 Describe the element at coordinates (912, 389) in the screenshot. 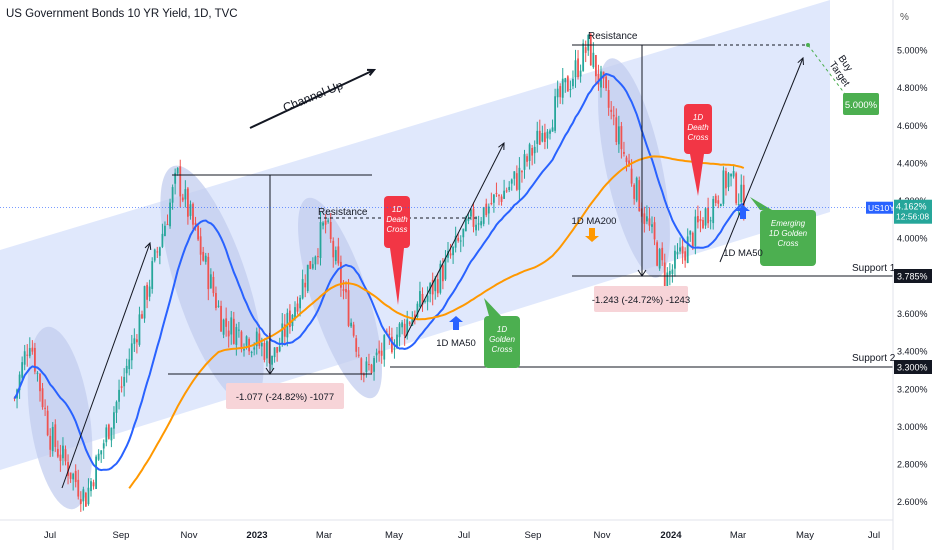

I see `y-tick-label: 3.200%` at that location.